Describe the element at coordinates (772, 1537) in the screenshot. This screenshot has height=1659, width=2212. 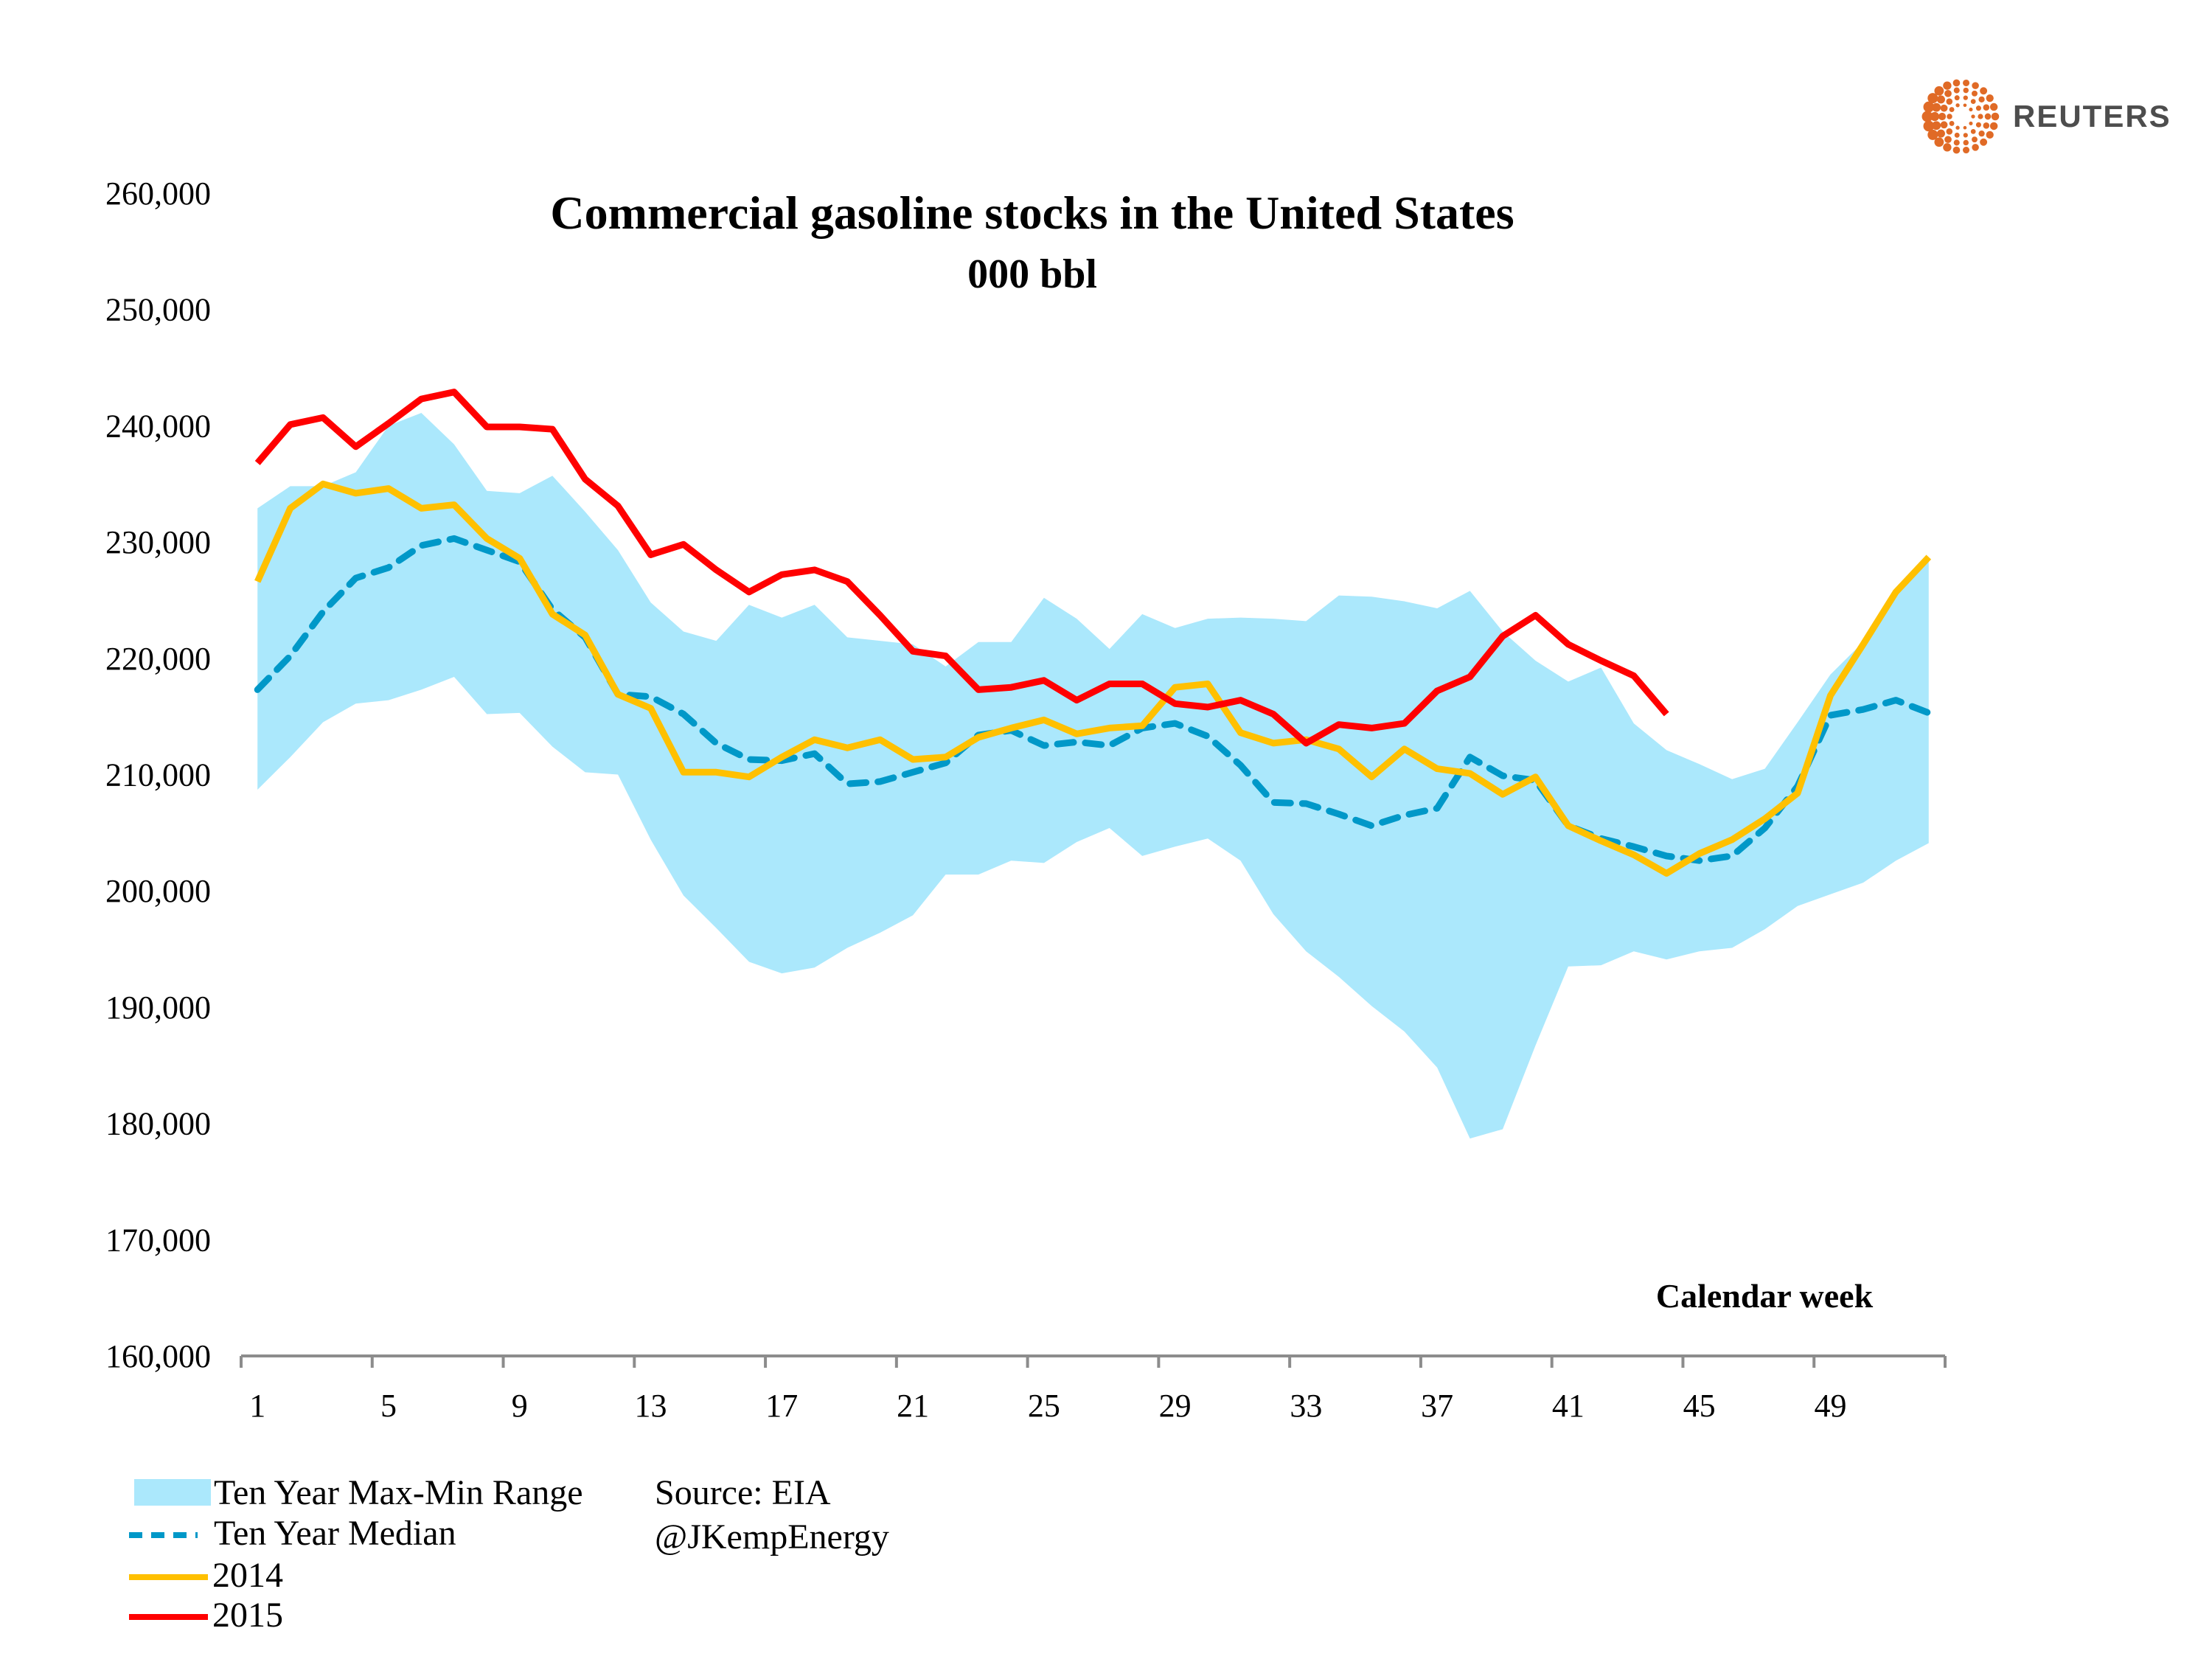
I see `attribution-text: @JKempEnergy` at that location.